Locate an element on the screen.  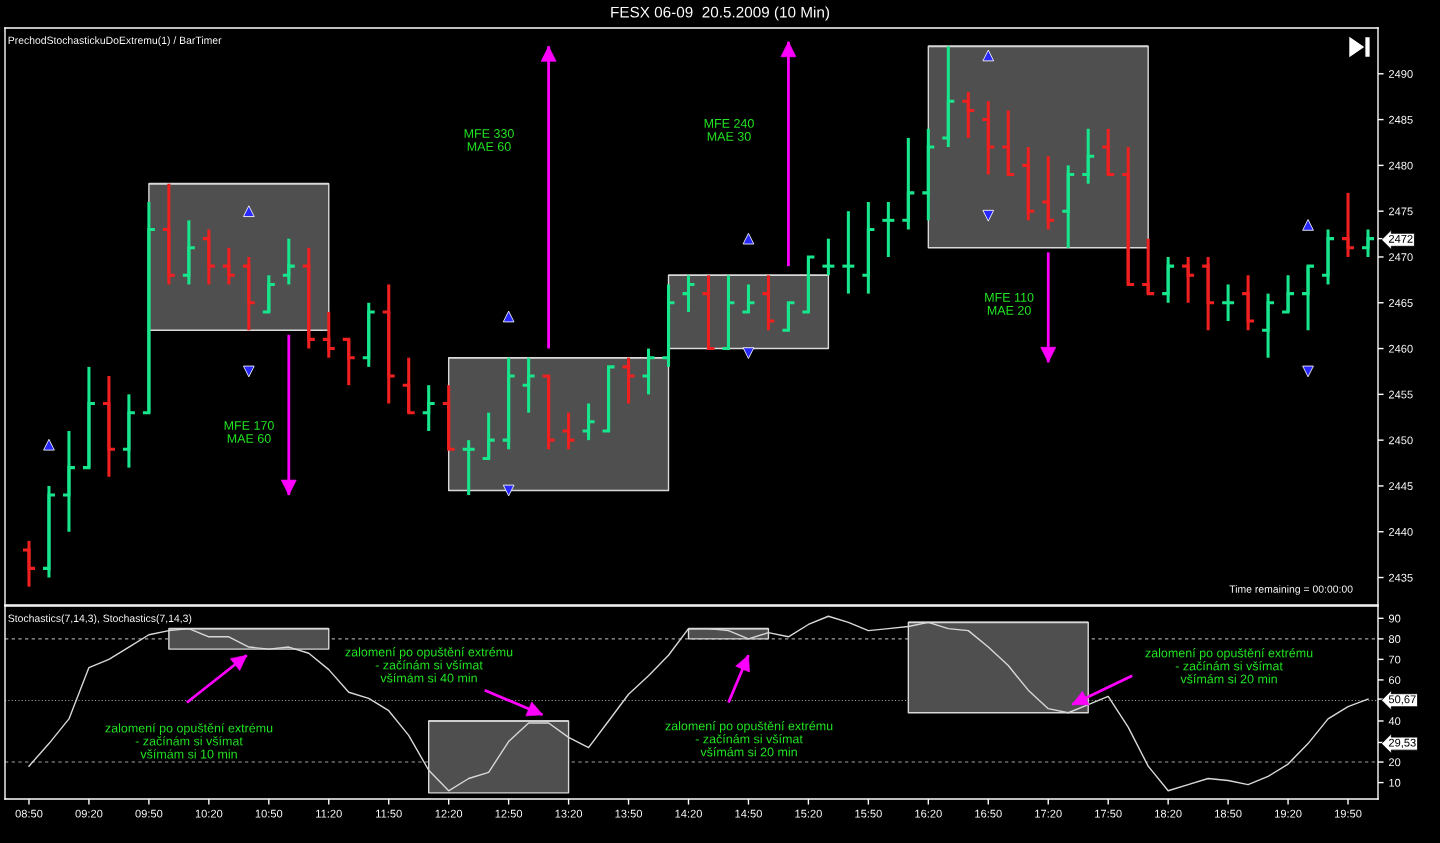
annotation: zalomení po opuštění extrému - začínám si všímat všímám si 10 min is located at coordinates (189, 741).